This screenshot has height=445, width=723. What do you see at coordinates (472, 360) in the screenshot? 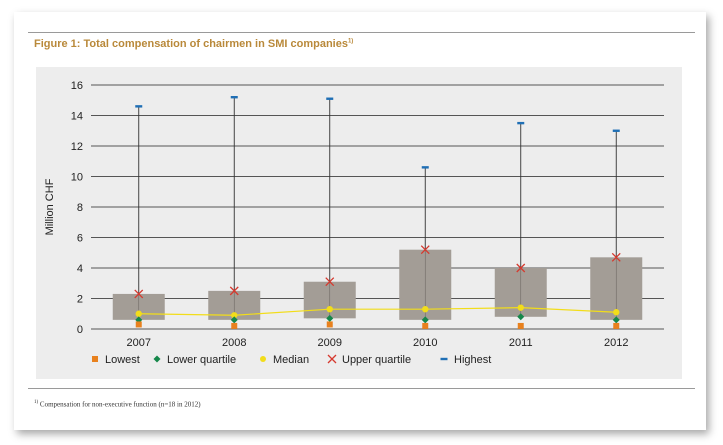
I see `legend-label: Highest` at bounding box center [472, 360].